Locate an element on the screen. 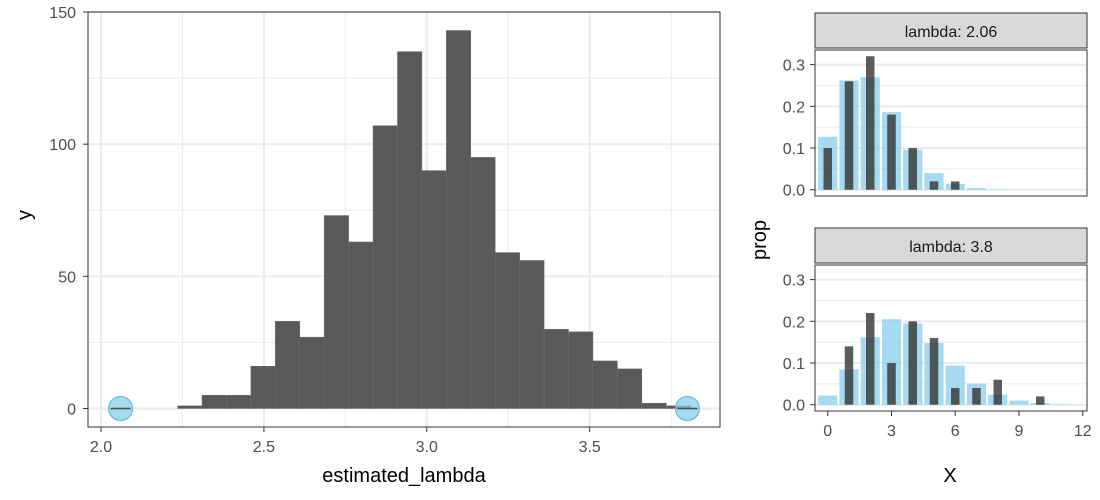 The height and width of the screenshot is (500, 1100). histogram-x-tick-label: 2.0 is located at coordinates (101, 447).